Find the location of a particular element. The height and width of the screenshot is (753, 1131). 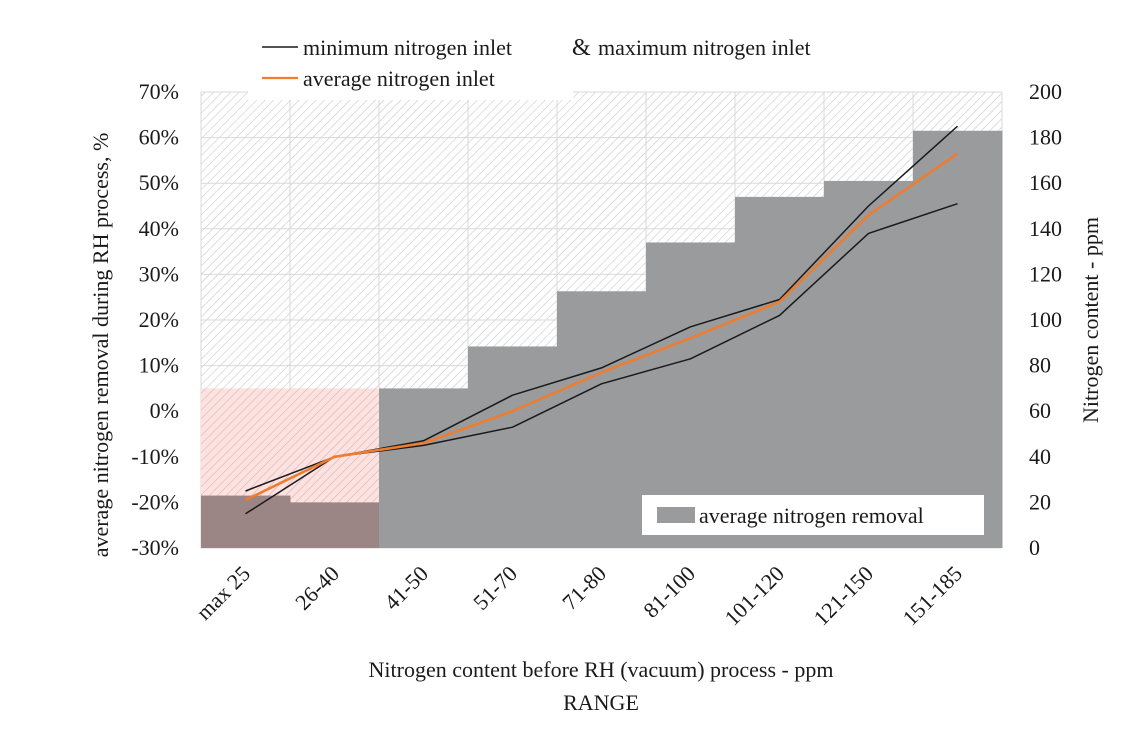

left-tick-label: 0% is located at coordinates (164, 410).